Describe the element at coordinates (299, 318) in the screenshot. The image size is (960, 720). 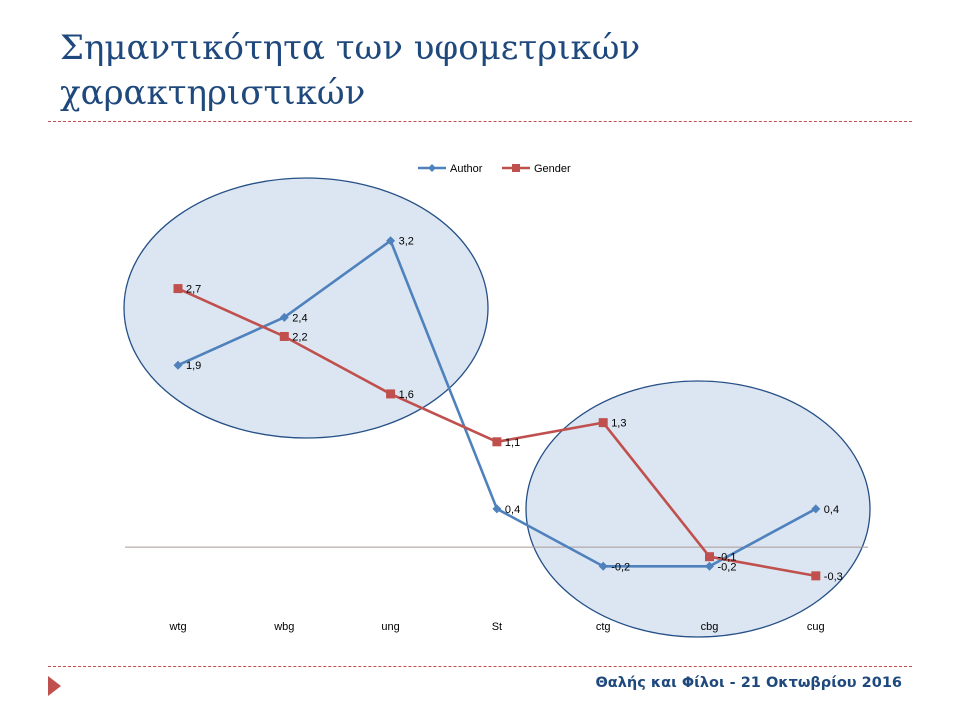
I see `author-data-label-wbg: 2,4` at that location.